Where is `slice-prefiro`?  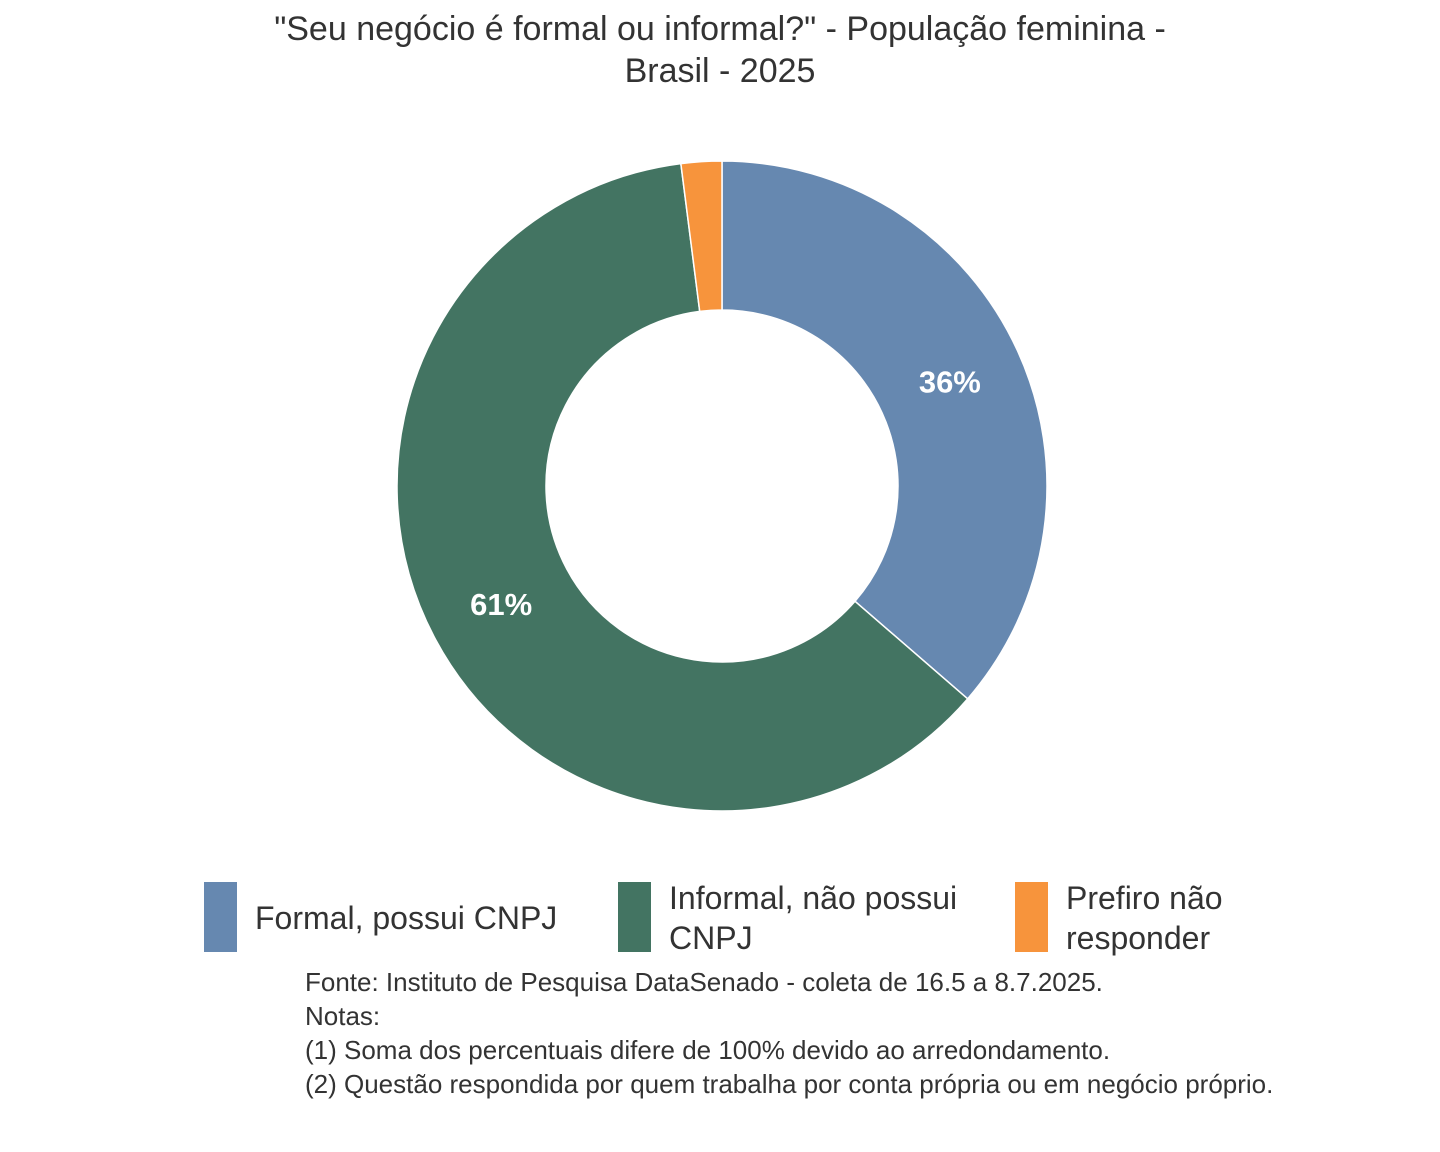 slice-prefiro is located at coordinates (701, 236).